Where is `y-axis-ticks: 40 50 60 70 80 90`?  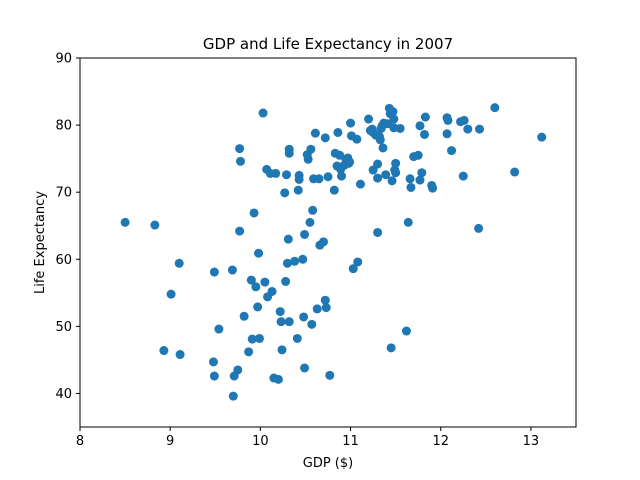 y-axis-ticks: 40 50 60 70 80 90 is located at coordinates (67, 227).